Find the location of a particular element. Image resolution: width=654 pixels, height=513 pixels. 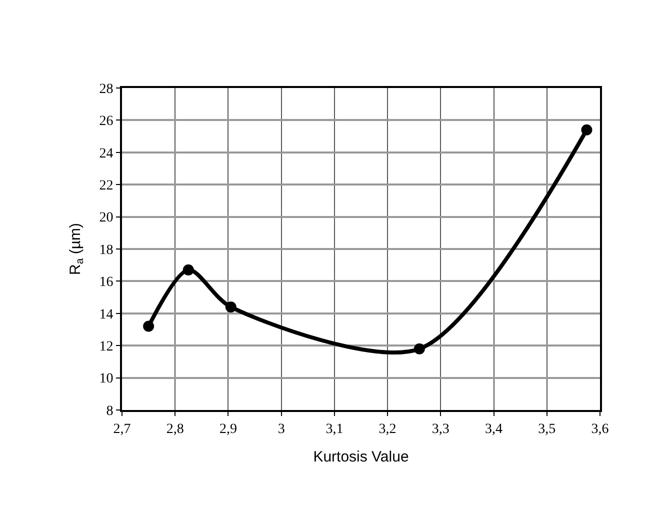

y-tick-label: 14 is located at coordinates (106, 314).